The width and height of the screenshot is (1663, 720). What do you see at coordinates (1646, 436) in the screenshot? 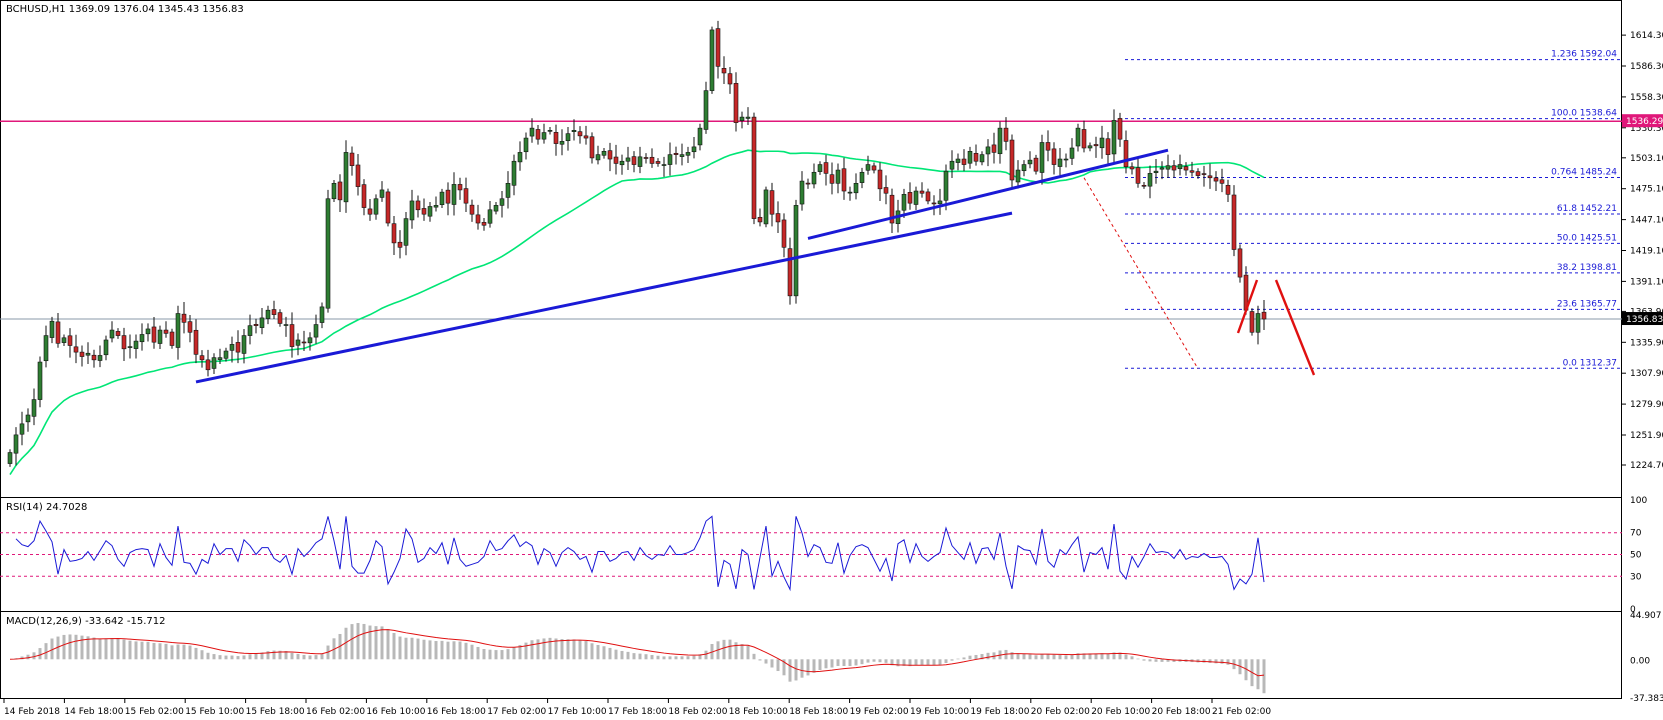
I see `price-tick-label: 1251.90` at bounding box center [1646, 436].